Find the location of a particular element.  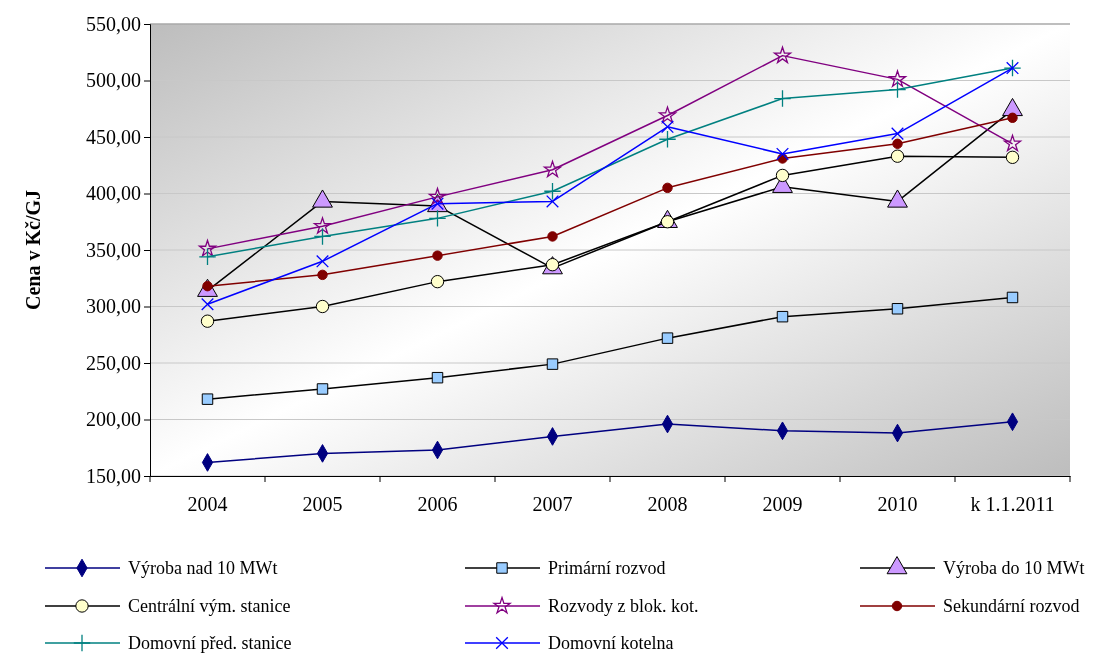

legend-label: Výroba do 10 MWt is located at coordinates (1014, 568).